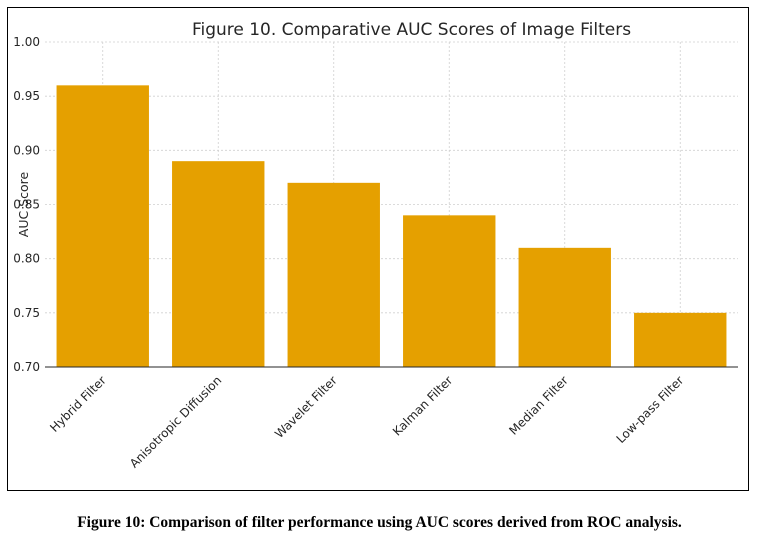 The width and height of the screenshot is (759, 549). What do you see at coordinates (680, 339) in the screenshot?
I see `bar-low-pass-filter` at bounding box center [680, 339].